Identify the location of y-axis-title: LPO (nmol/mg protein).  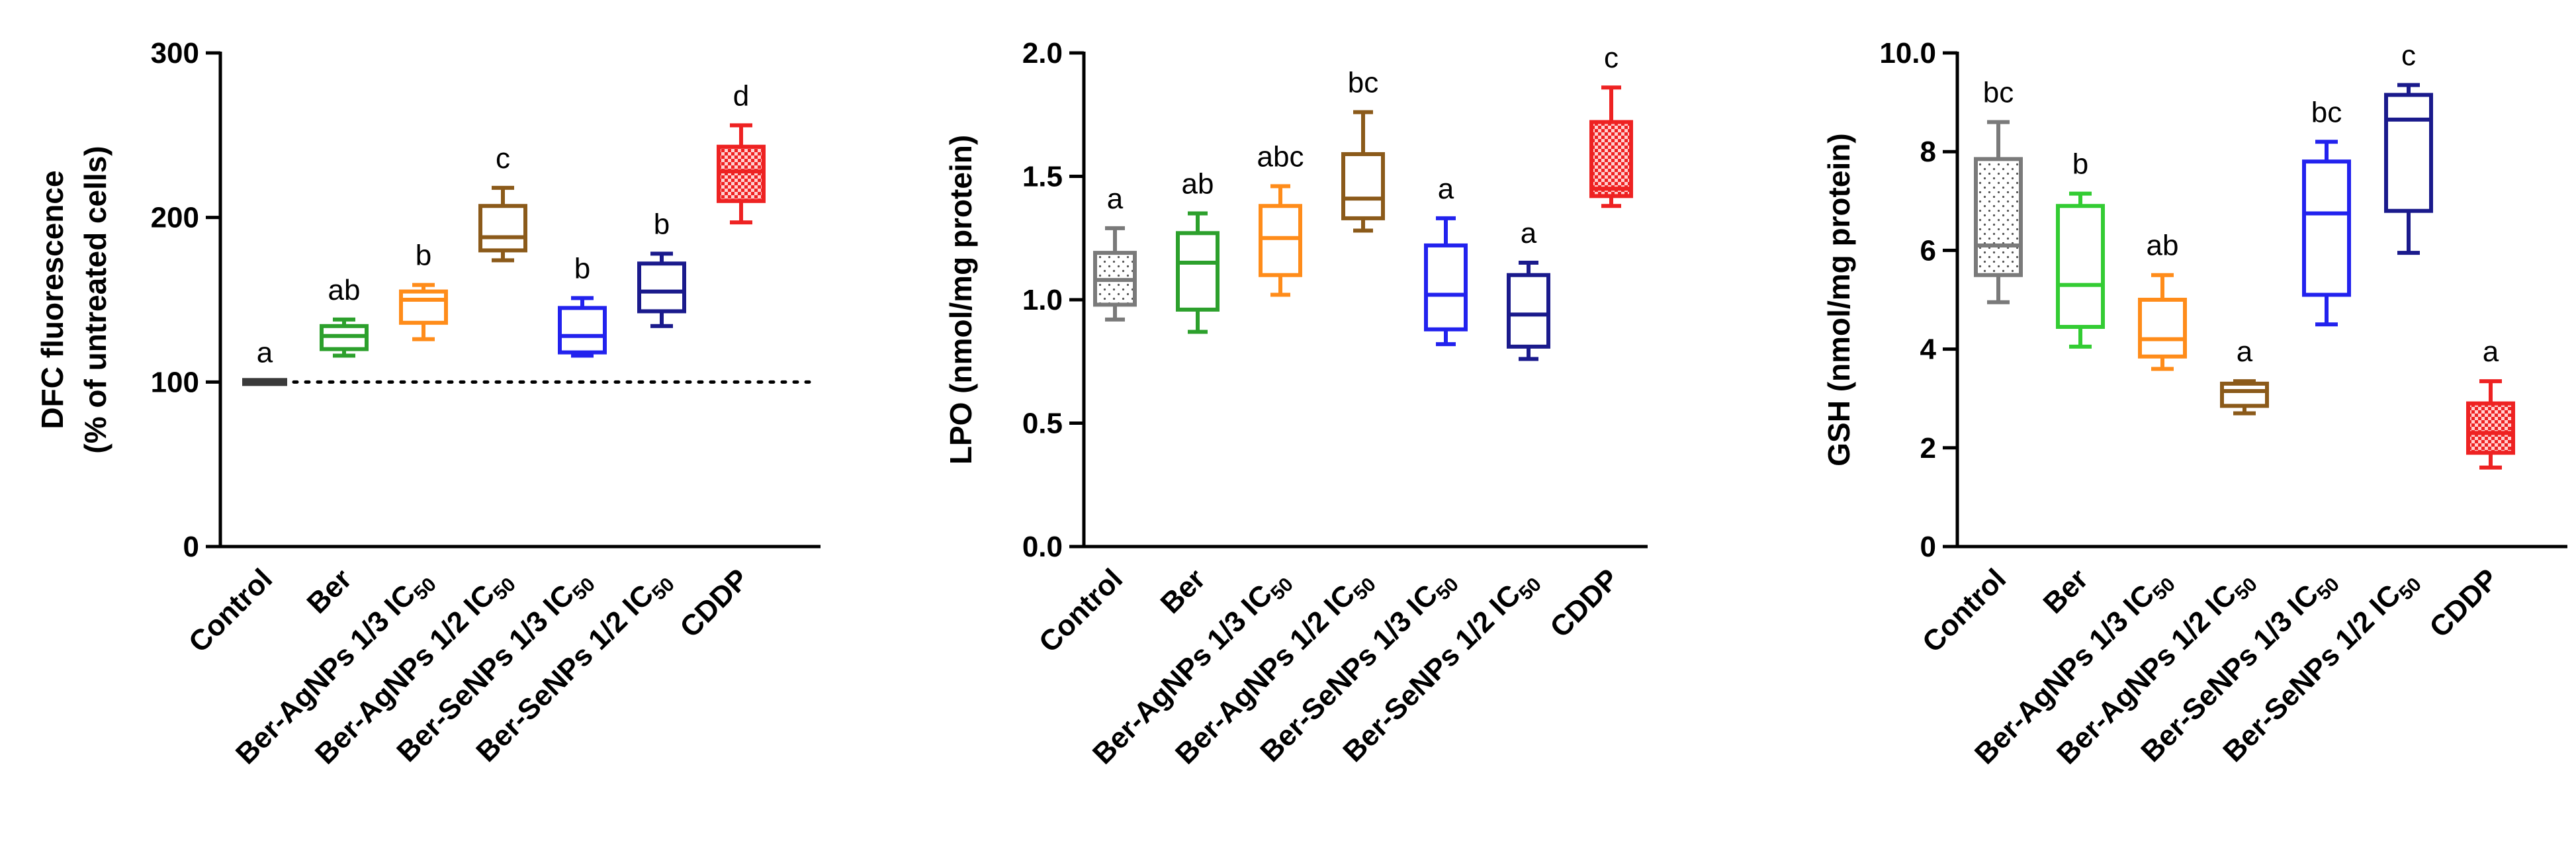
(961, 300).